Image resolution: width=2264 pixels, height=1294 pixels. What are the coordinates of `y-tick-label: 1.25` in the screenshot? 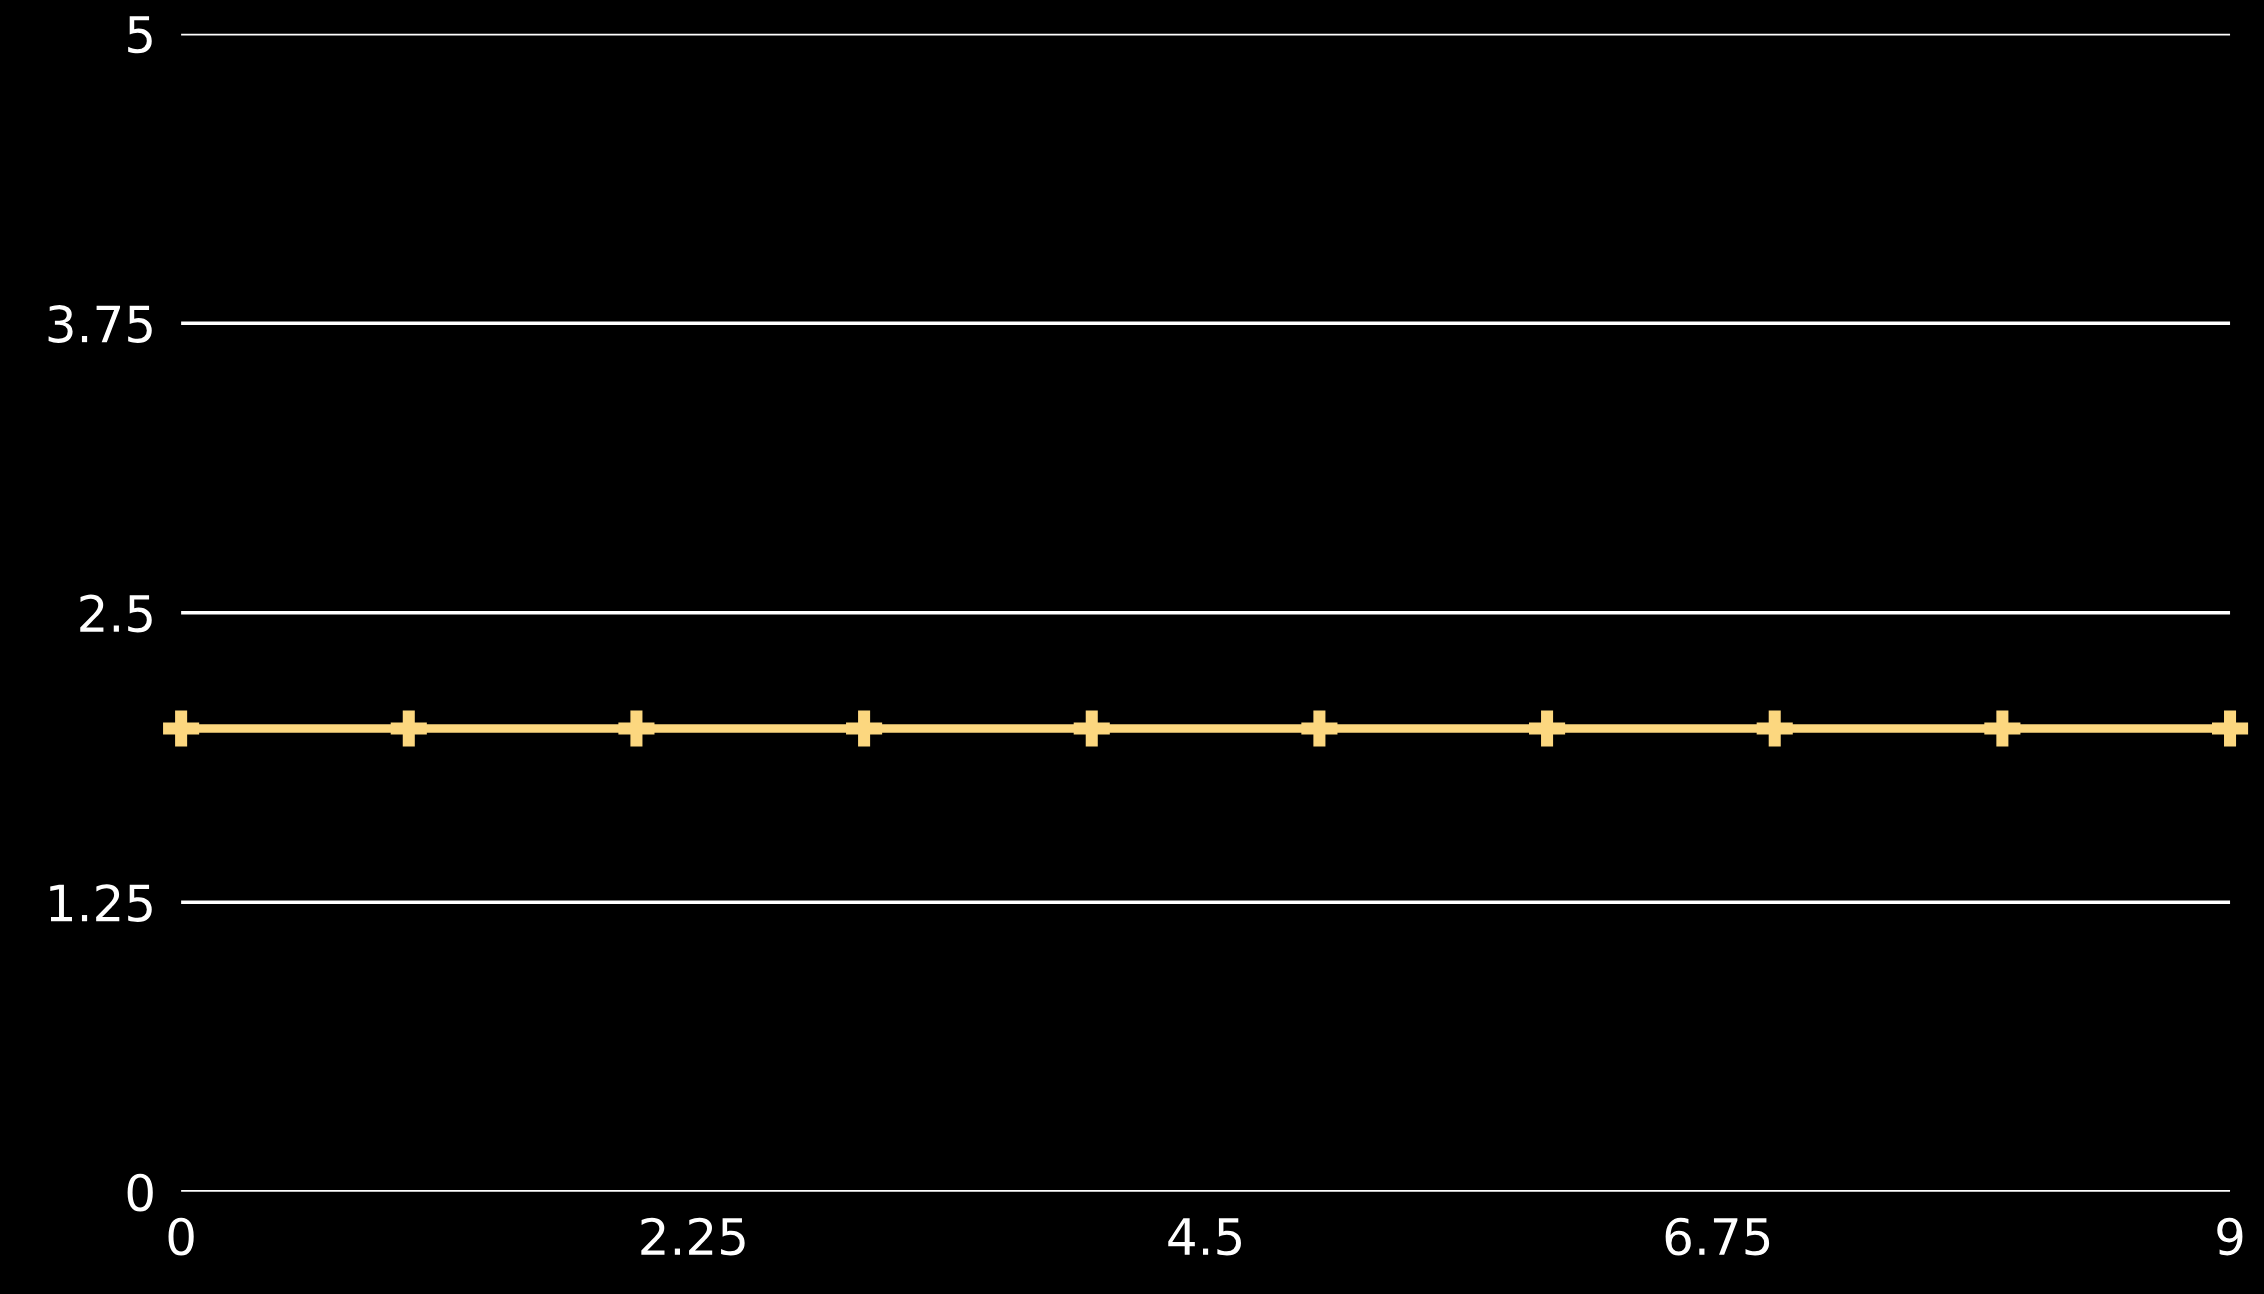 It's located at (101, 903).